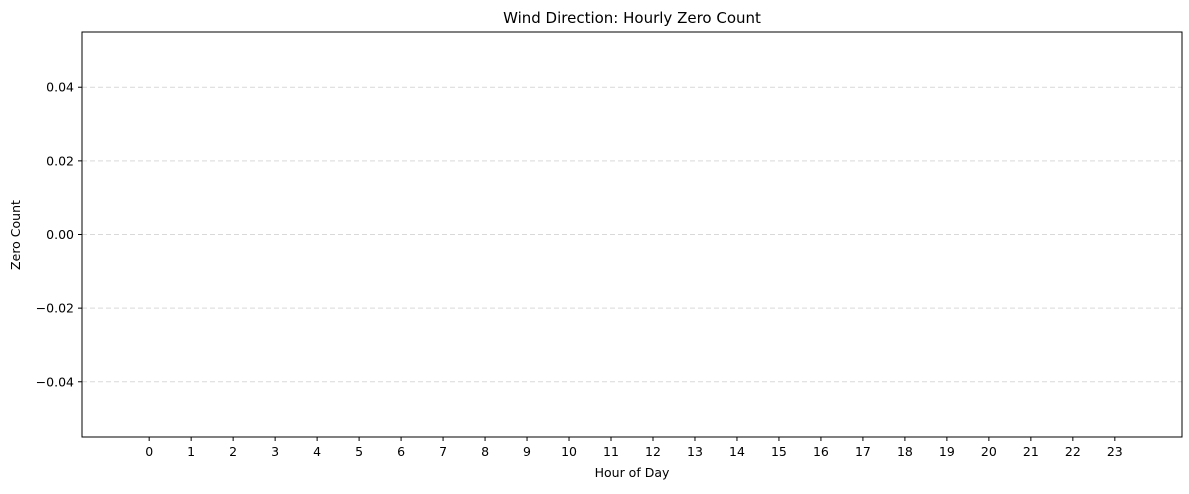 The image size is (1189, 494). Describe the element at coordinates (634, 448) in the screenshot. I see `x-axis-ticks: 0 1 2 3 4 5 6 7 8 9 10 11 12 13 14 15 16 17 18 19 20 21 22 23` at that location.